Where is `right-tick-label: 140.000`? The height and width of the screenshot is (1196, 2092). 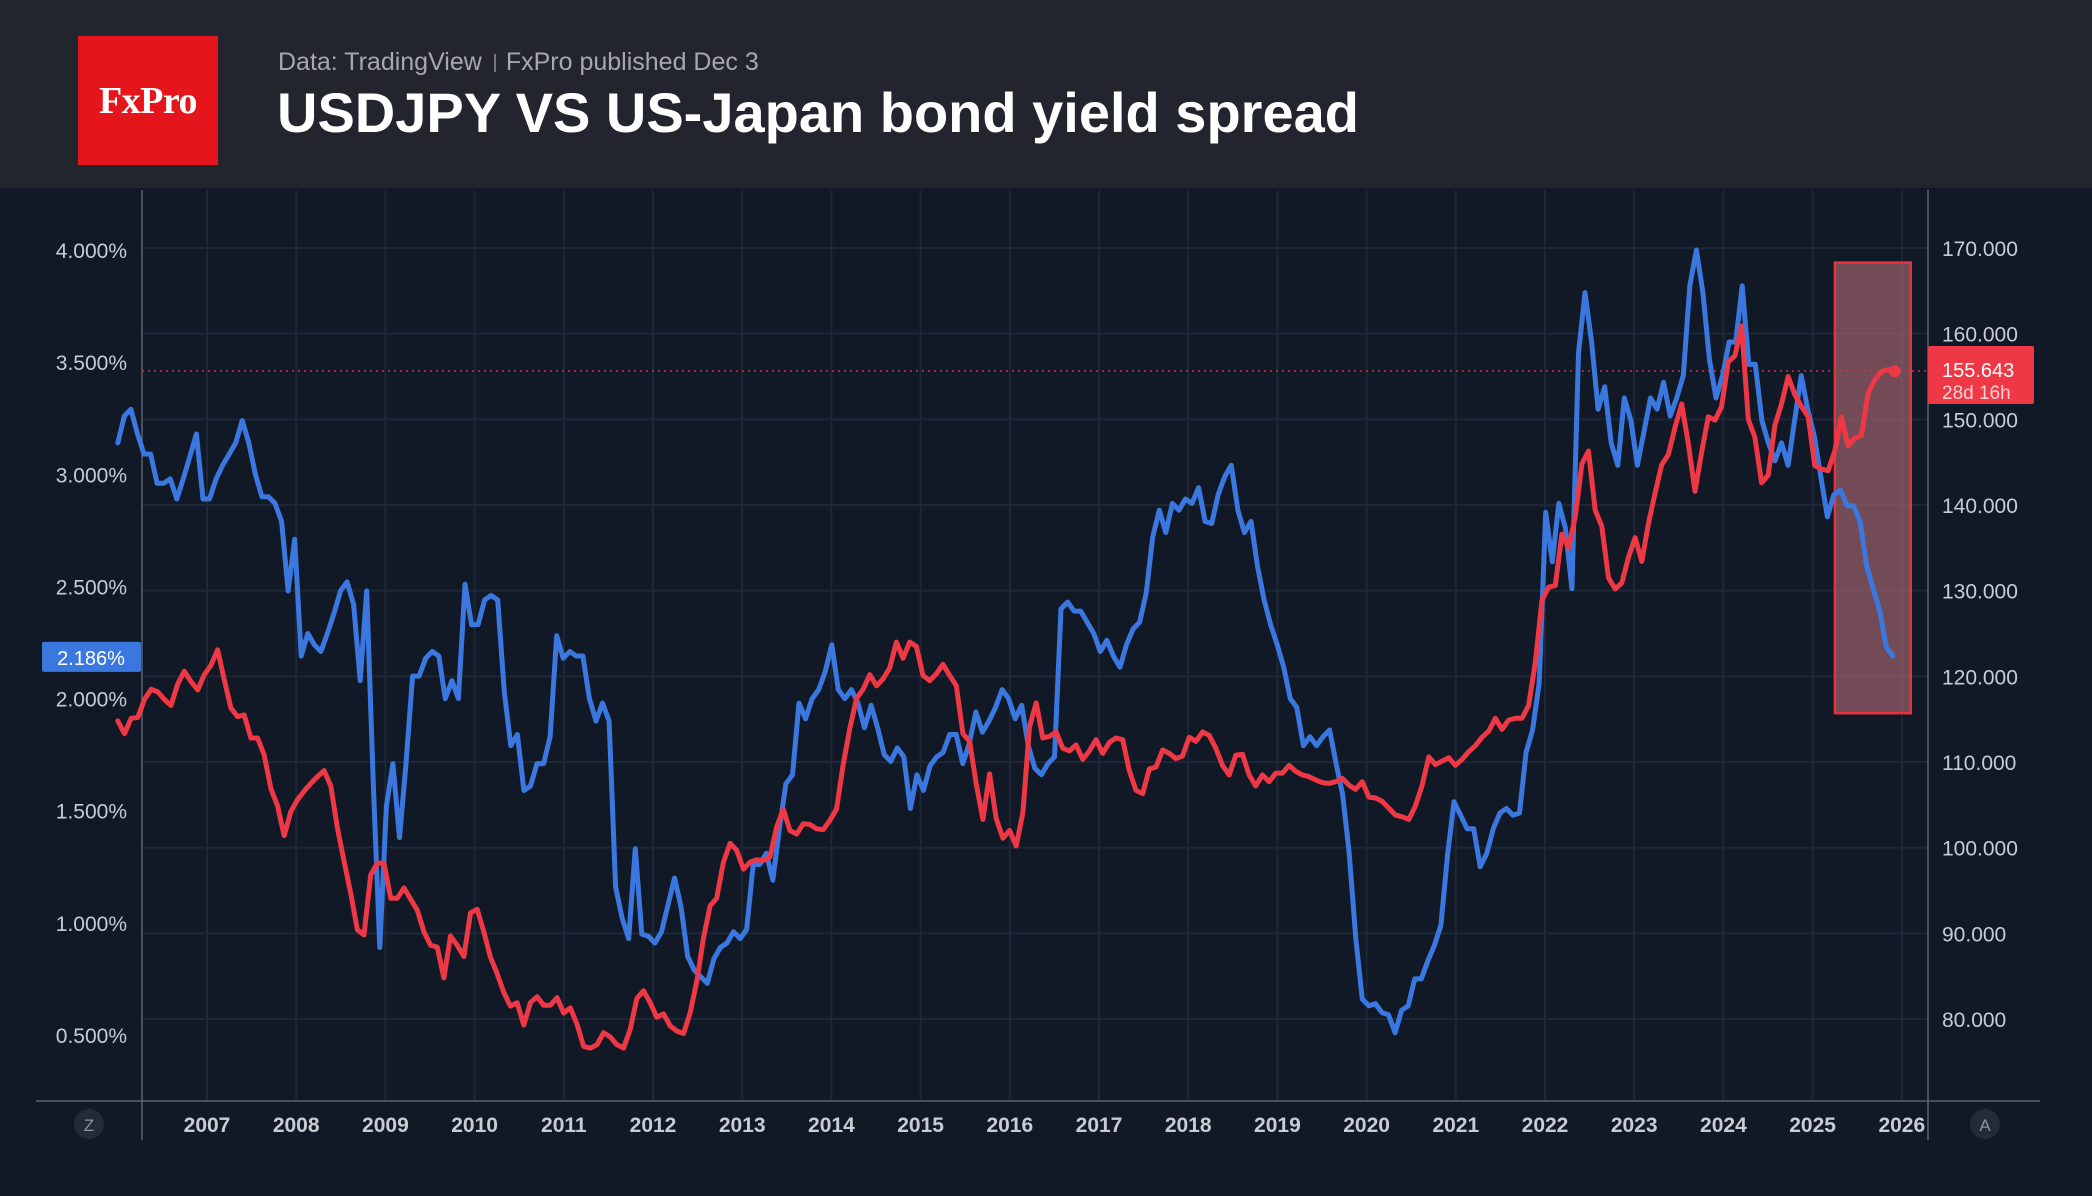
right-tick-label: 140.000 is located at coordinates (1980, 506).